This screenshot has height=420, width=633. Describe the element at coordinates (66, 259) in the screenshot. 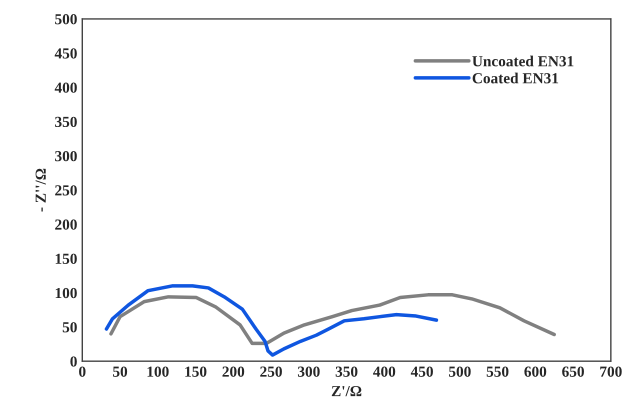

I see `y-tick-label: 150` at that location.